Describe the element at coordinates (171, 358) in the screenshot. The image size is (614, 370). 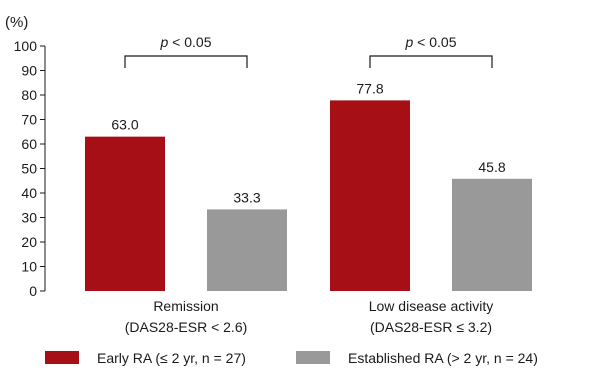
I see `legend-label: Early RA (≤ 2 yr, n = 27)` at that location.